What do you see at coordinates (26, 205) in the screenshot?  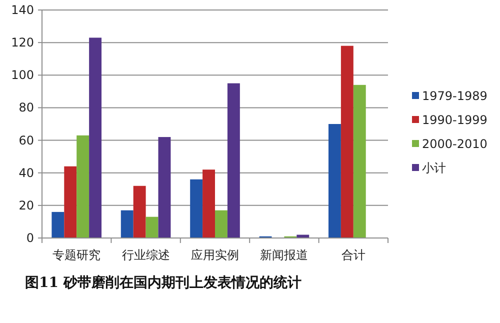 I see `y-tick-label: 20` at bounding box center [26, 205].